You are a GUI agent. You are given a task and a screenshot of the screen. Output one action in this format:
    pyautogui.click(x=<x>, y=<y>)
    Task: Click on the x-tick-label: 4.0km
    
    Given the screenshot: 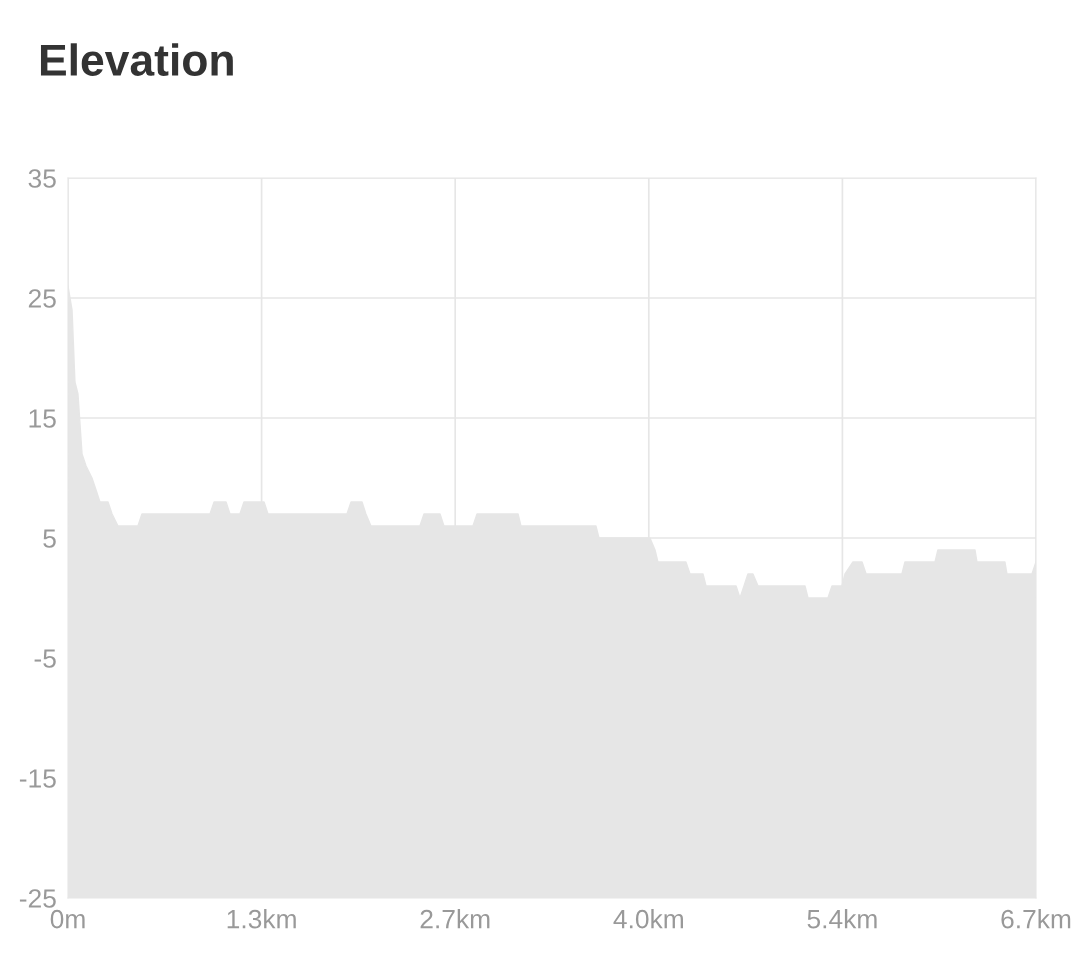 What is the action you would take?
    pyautogui.click(x=648, y=919)
    